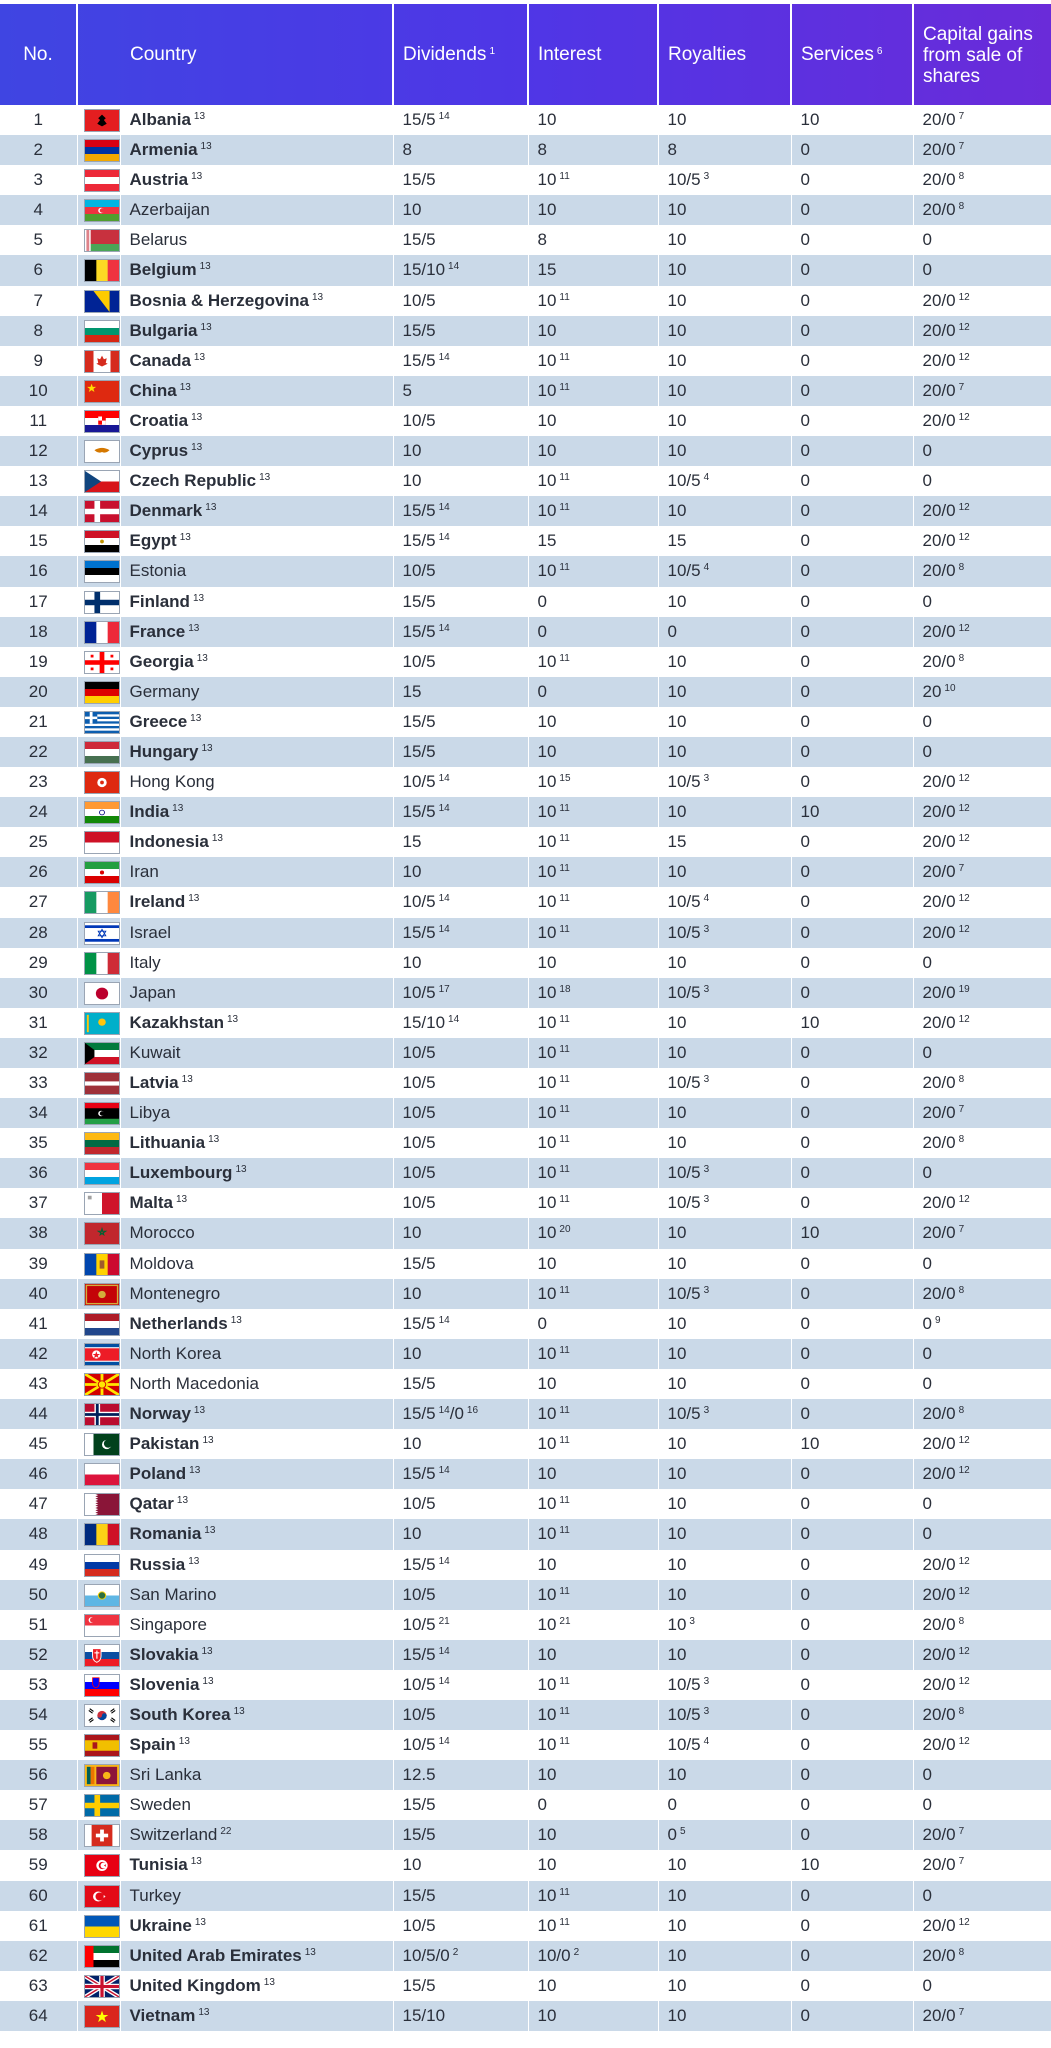  What do you see at coordinates (155, 1052) in the screenshot?
I see `country-name: Kuwait` at bounding box center [155, 1052].